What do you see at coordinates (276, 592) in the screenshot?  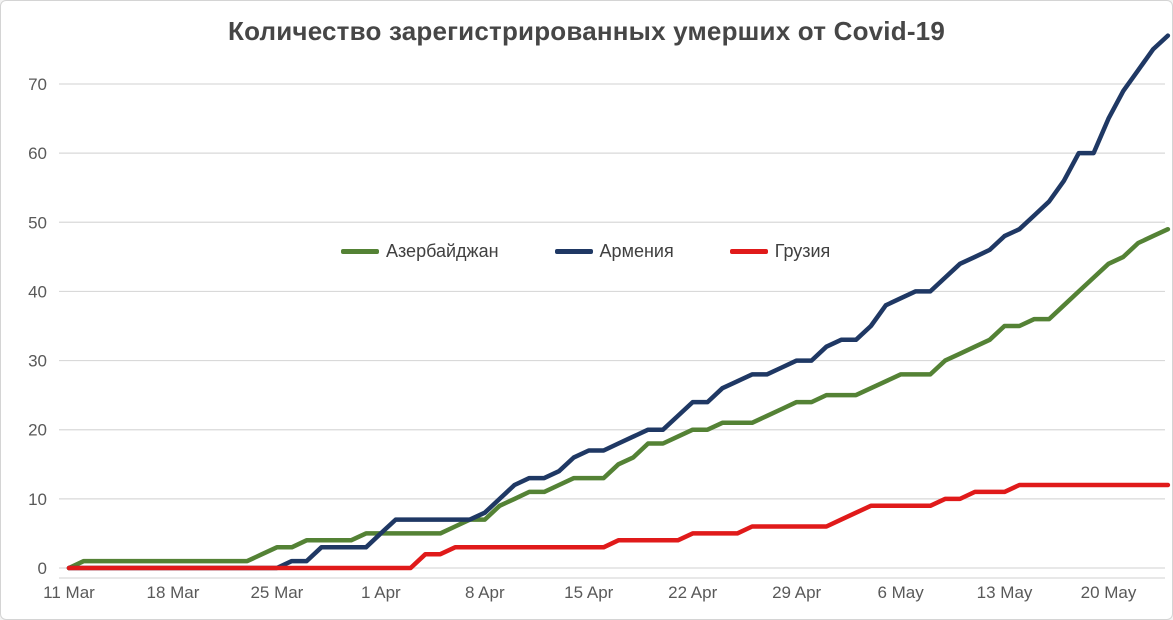 I see `x-axis-tick-label: 25 Mar` at bounding box center [276, 592].